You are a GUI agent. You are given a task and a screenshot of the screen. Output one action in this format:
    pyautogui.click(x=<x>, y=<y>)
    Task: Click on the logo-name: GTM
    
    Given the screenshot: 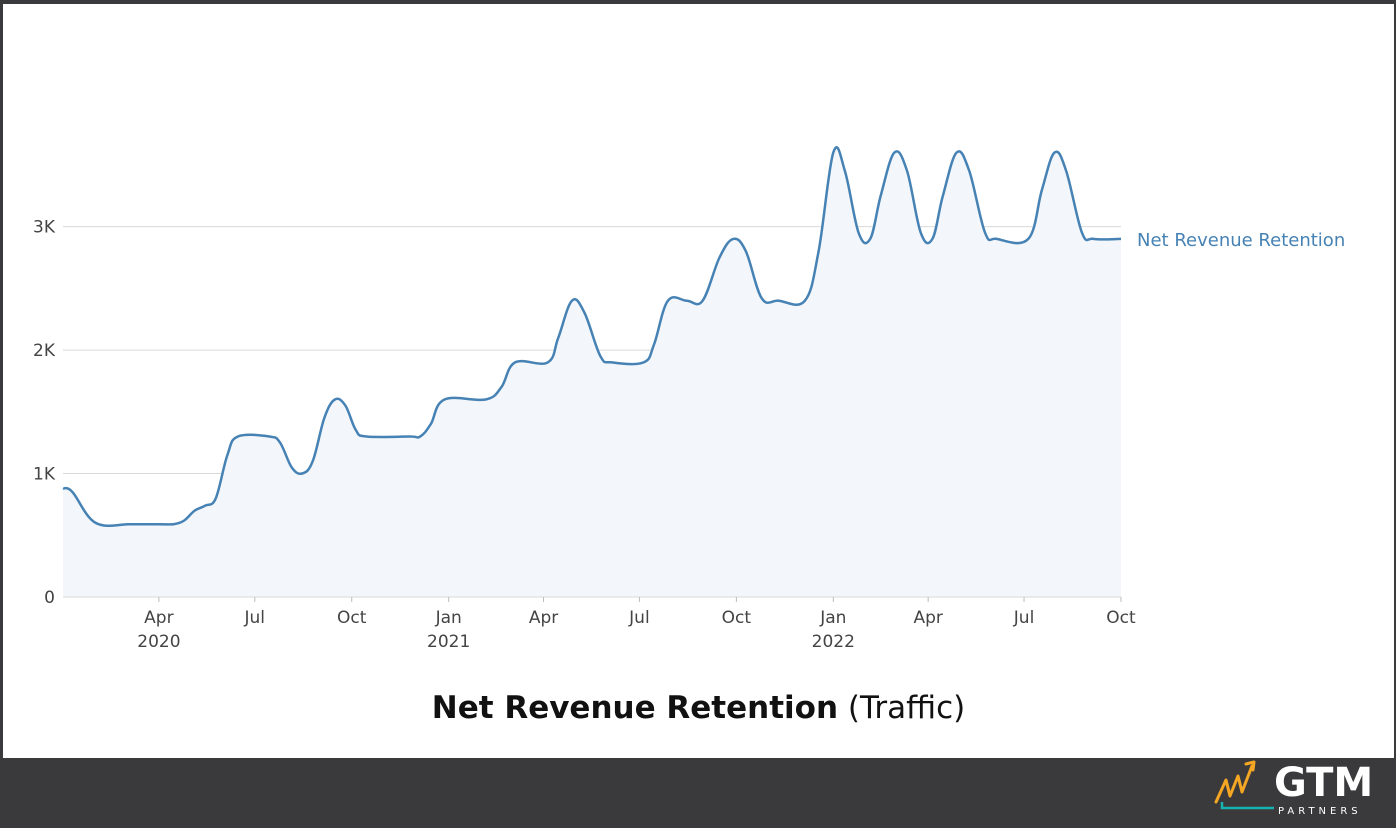 What is the action you would take?
    pyautogui.click(x=1323, y=783)
    